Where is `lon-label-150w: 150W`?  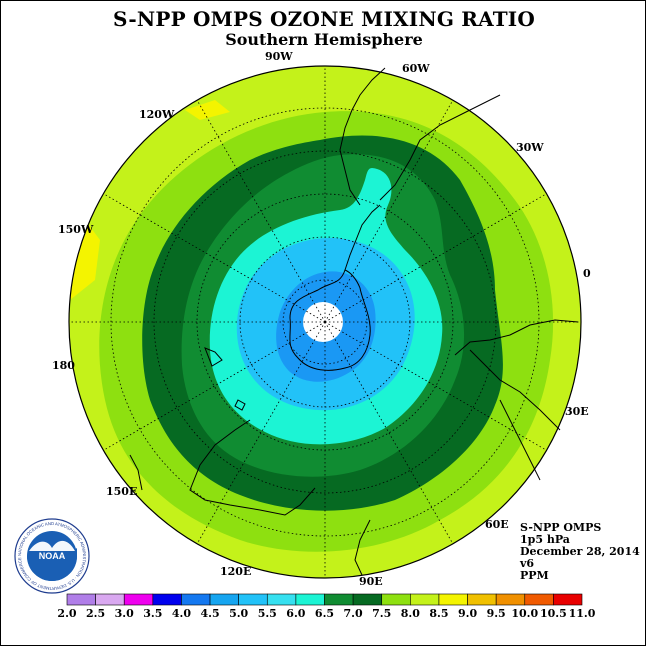
lon-label-150w: 150W is located at coordinates (76, 229).